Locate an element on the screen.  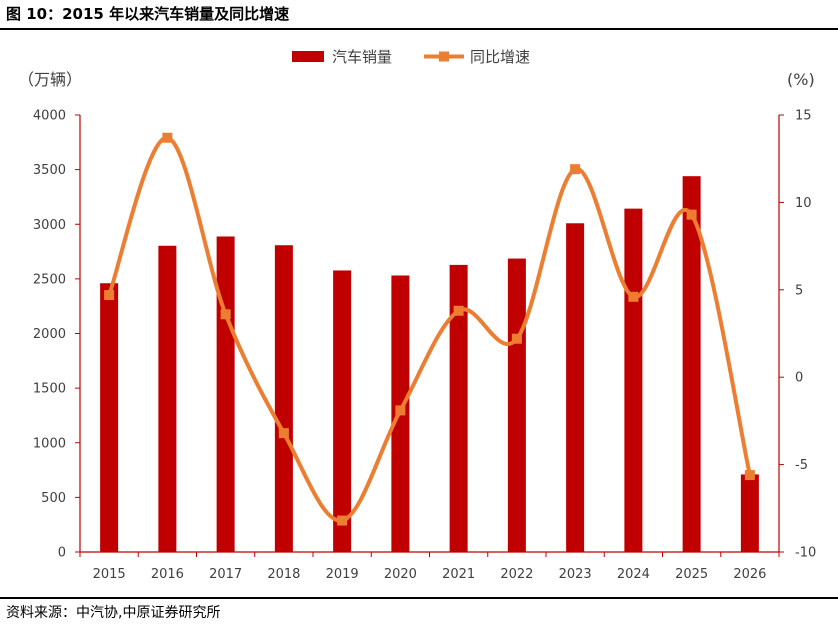
right-tick-label: -5 is located at coordinates (801, 465).